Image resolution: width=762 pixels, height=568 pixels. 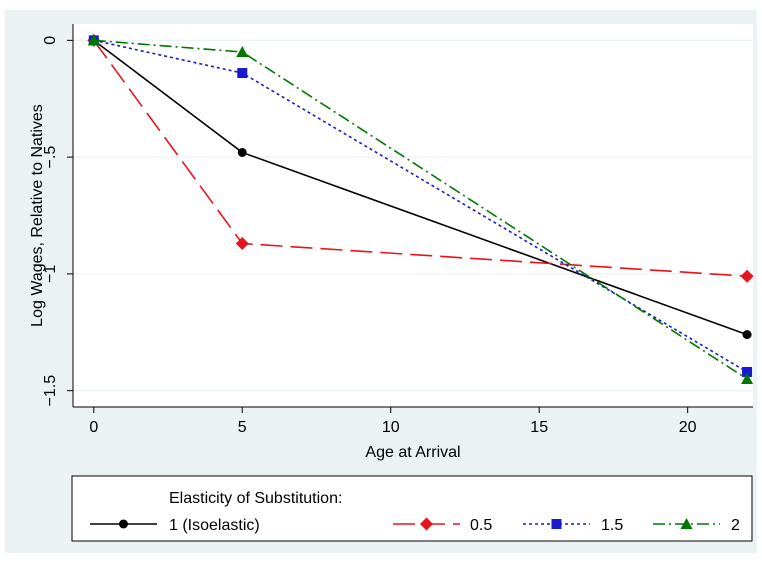 What do you see at coordinates (481, 525) in the screenshot?
I see `legend-label: 0.5` at bounding box center [481, 525].